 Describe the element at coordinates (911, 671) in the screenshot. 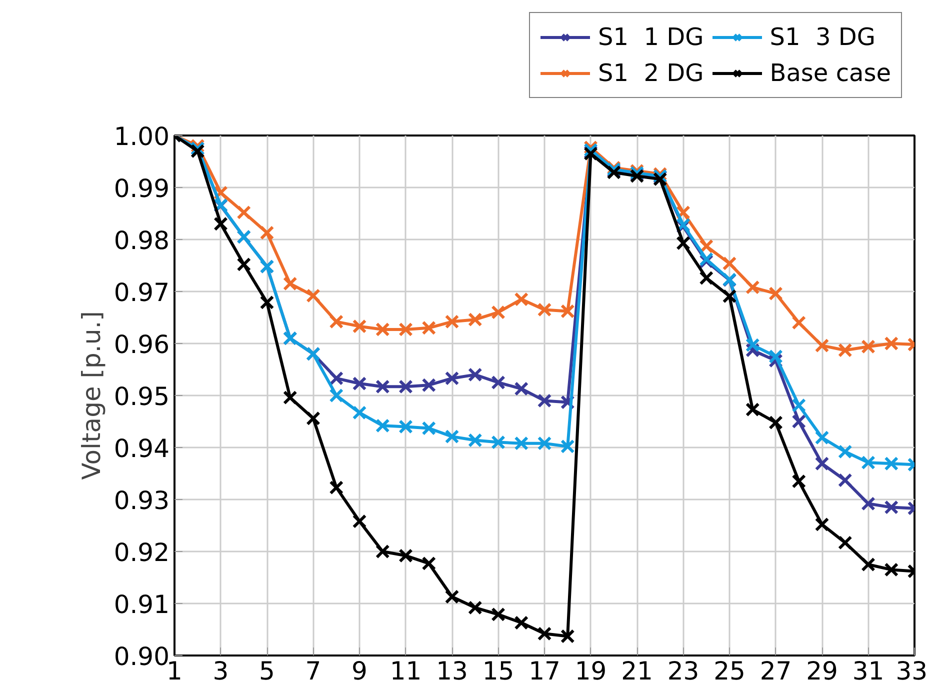

I see `x-tick-label: 33` at that location.